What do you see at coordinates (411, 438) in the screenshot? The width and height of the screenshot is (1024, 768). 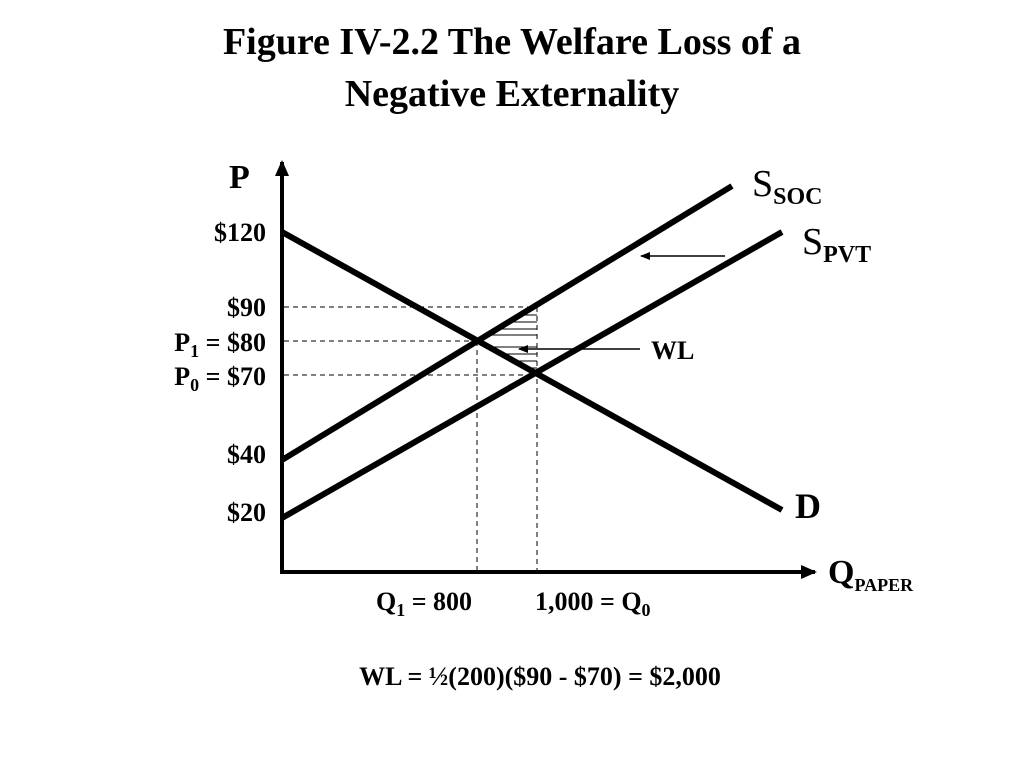 I see `guide-lines` at bounding box center [411, 438].